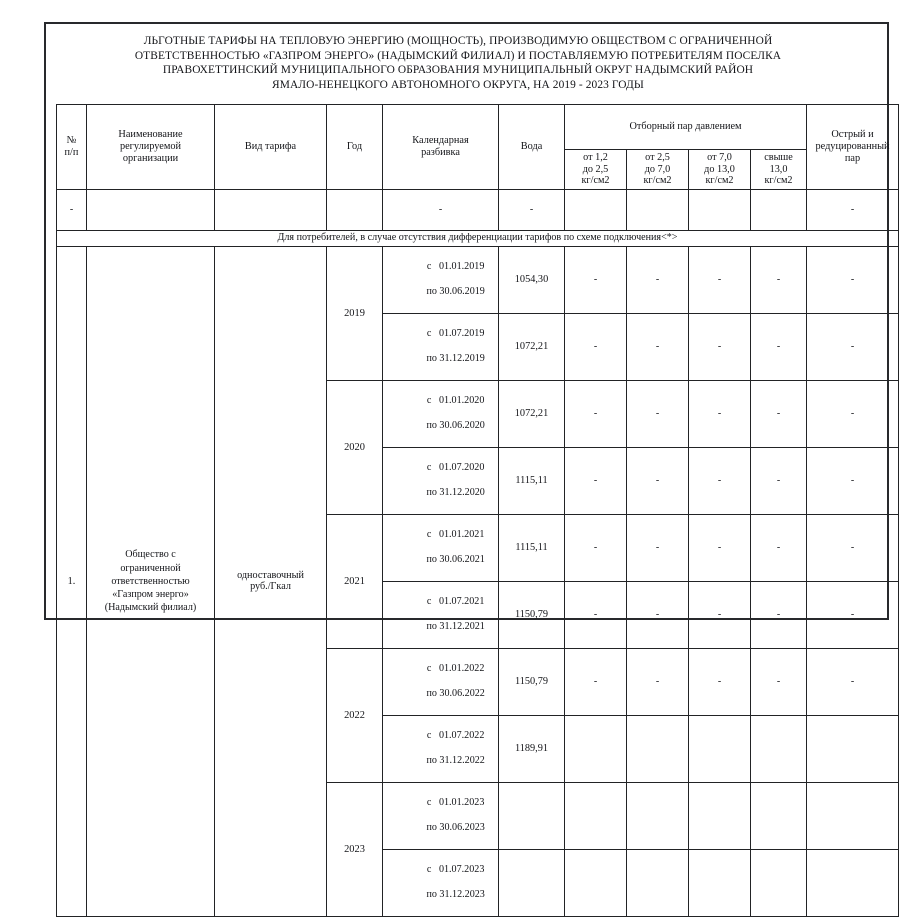 This screenshot has width=905, height=917. Describe the element at coordinates (150, 158) in the screenshot. I see `header-organization-l3: организации` at that location.